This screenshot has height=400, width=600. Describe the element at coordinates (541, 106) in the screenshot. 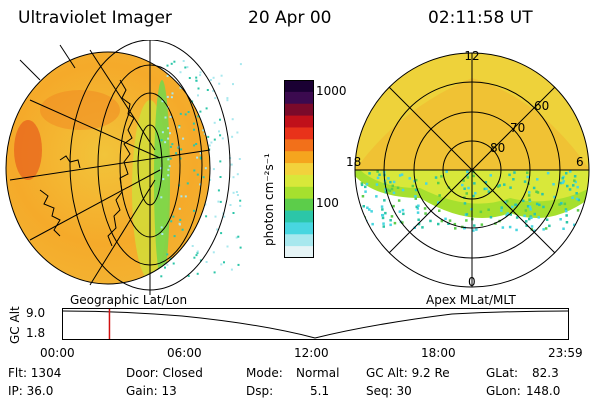

I see `mlat-label-60: 60` at that location.